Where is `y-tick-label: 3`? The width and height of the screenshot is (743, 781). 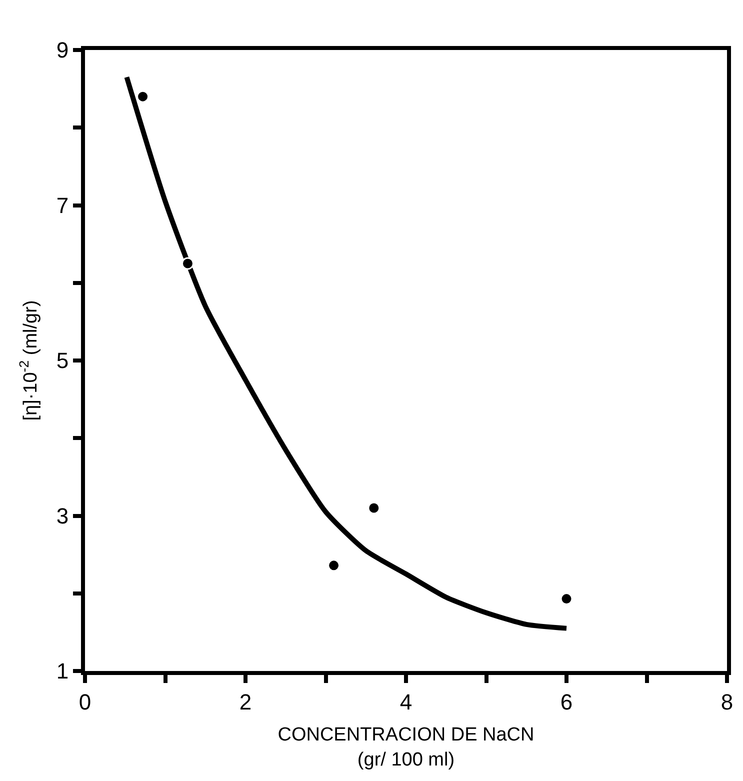
y-tick-label: 3 is located at coordinates (62, 515).